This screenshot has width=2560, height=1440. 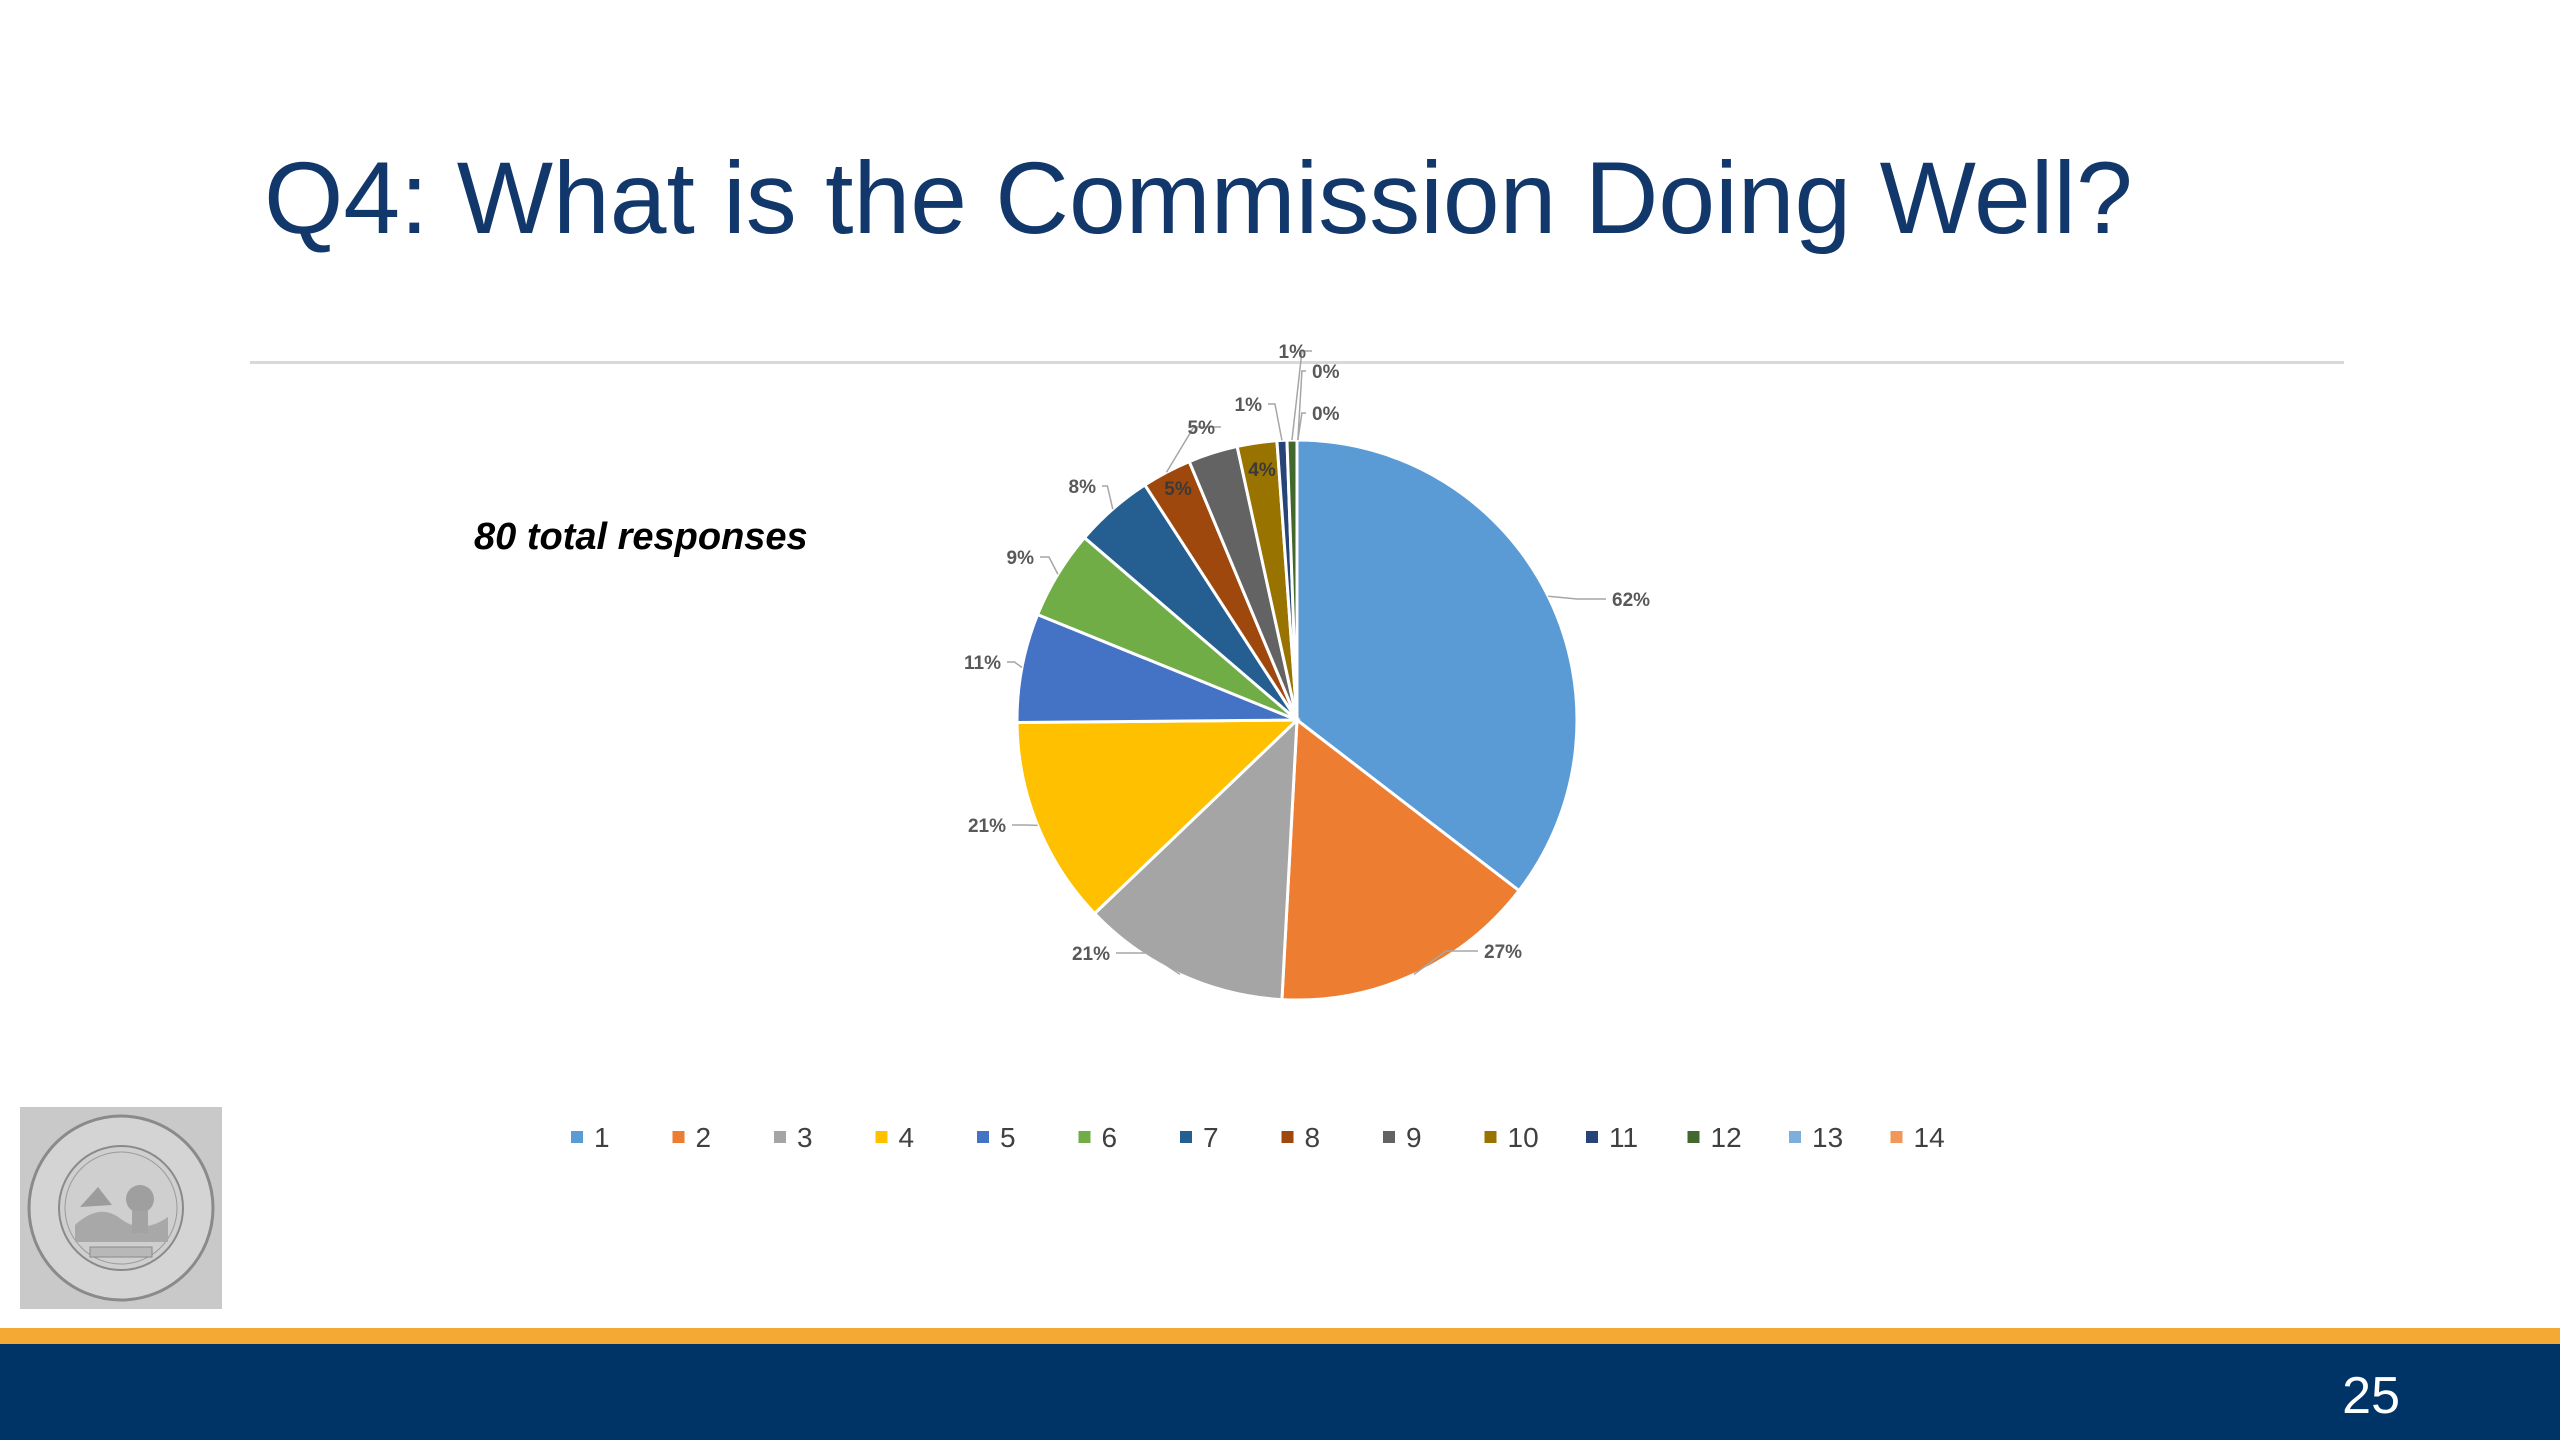 What do you see at coordinates (1008, 1137) in the screenshot?
I see `legend-label-5: 5` at bounding box center [1008, 1137].